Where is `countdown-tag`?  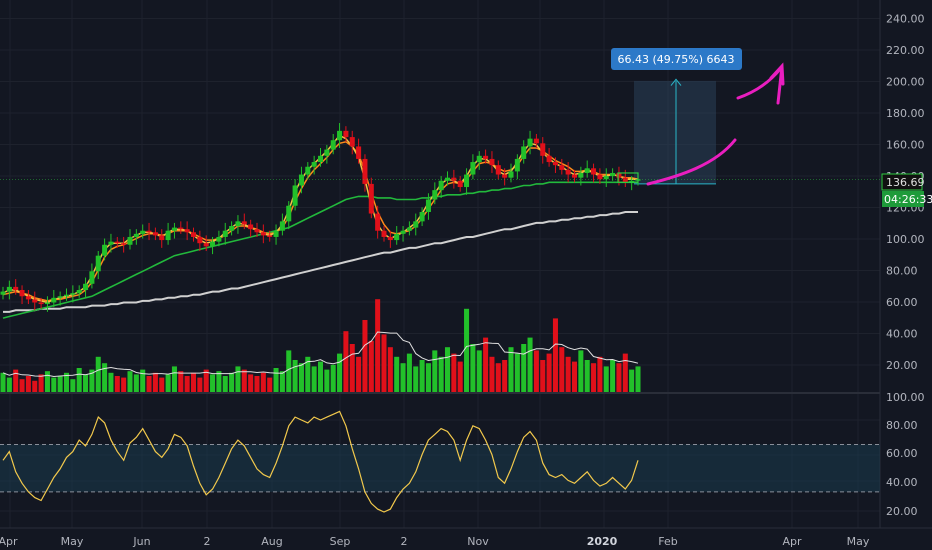
countdown-tag is located at coordinates (903, 199).